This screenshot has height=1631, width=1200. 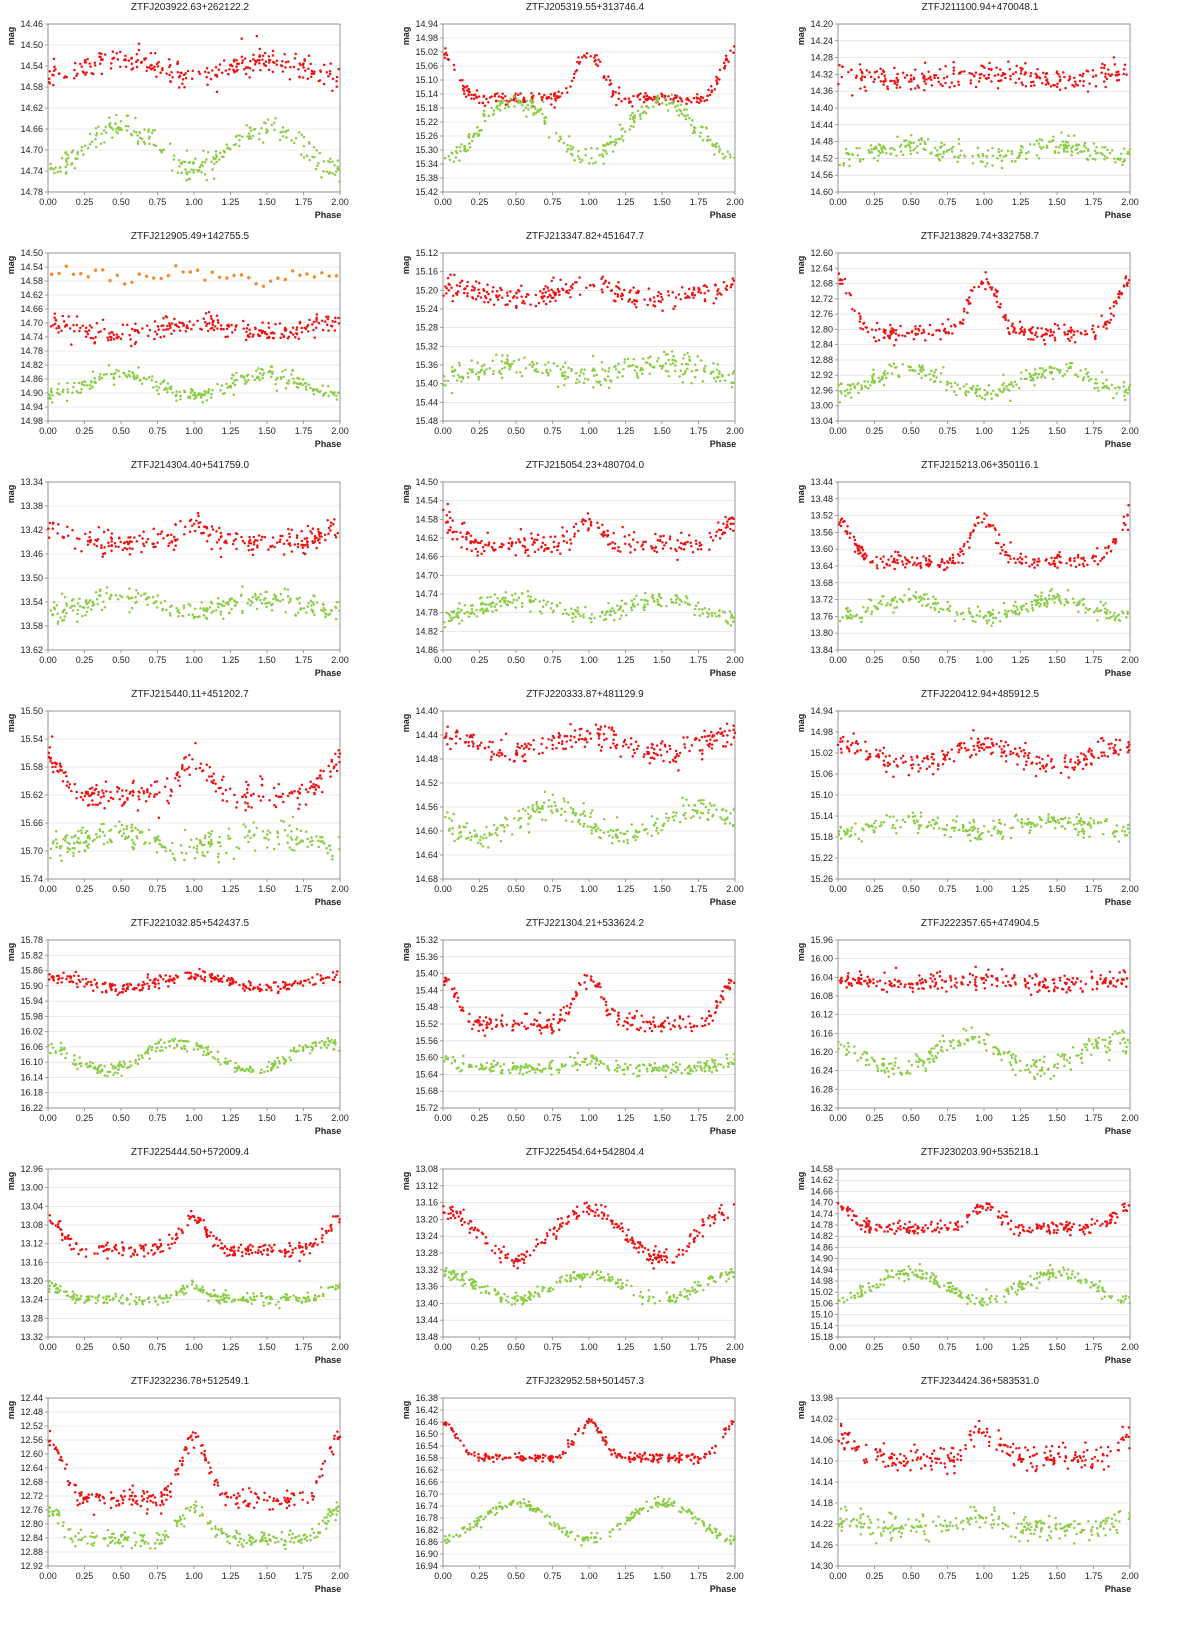 I want to click on y-tick-label: 13.46, so click(x=31, y=554).